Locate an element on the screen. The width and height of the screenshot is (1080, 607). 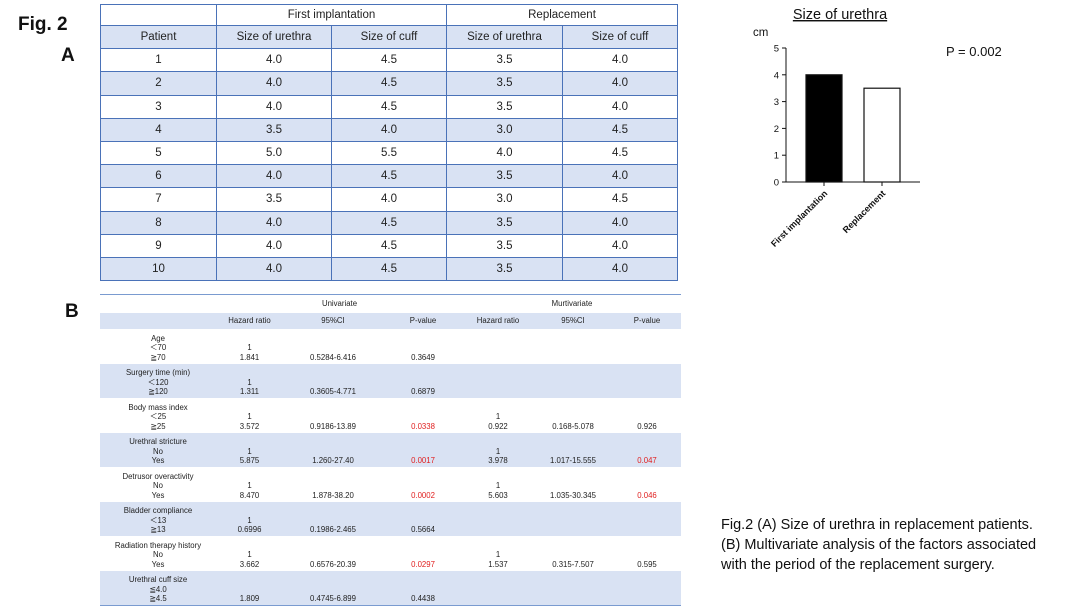
column-header: Patient is located at coordinates (158, 37).